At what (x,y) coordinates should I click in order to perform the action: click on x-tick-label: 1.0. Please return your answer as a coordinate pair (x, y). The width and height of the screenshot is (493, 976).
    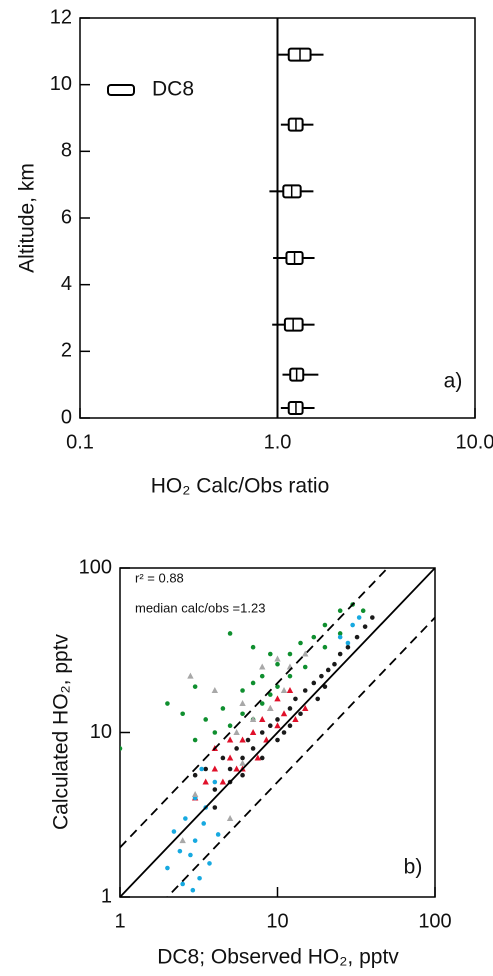
    Looking at the image, I should click on (278, 442).